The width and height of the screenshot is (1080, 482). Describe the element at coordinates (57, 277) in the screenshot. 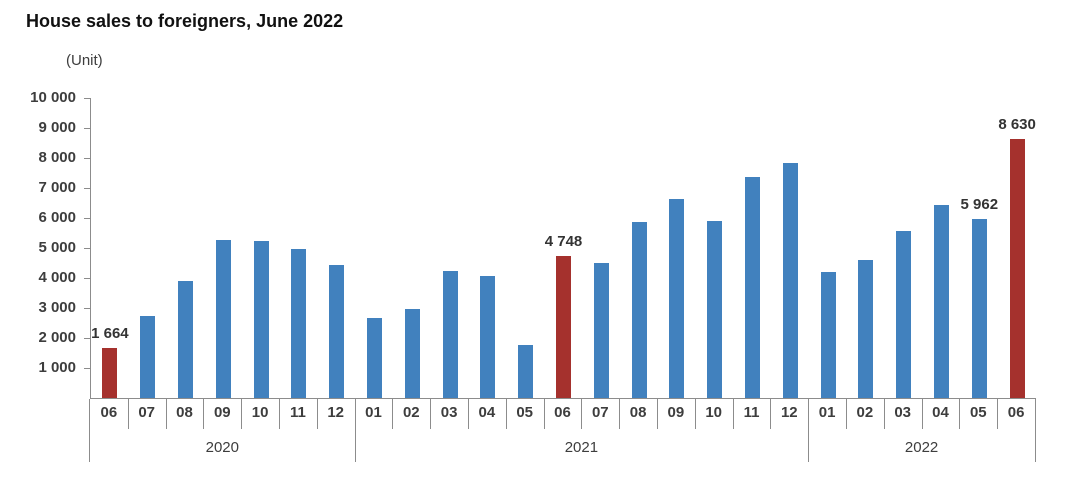

I see `y-tick-label: 4 000` at that location.